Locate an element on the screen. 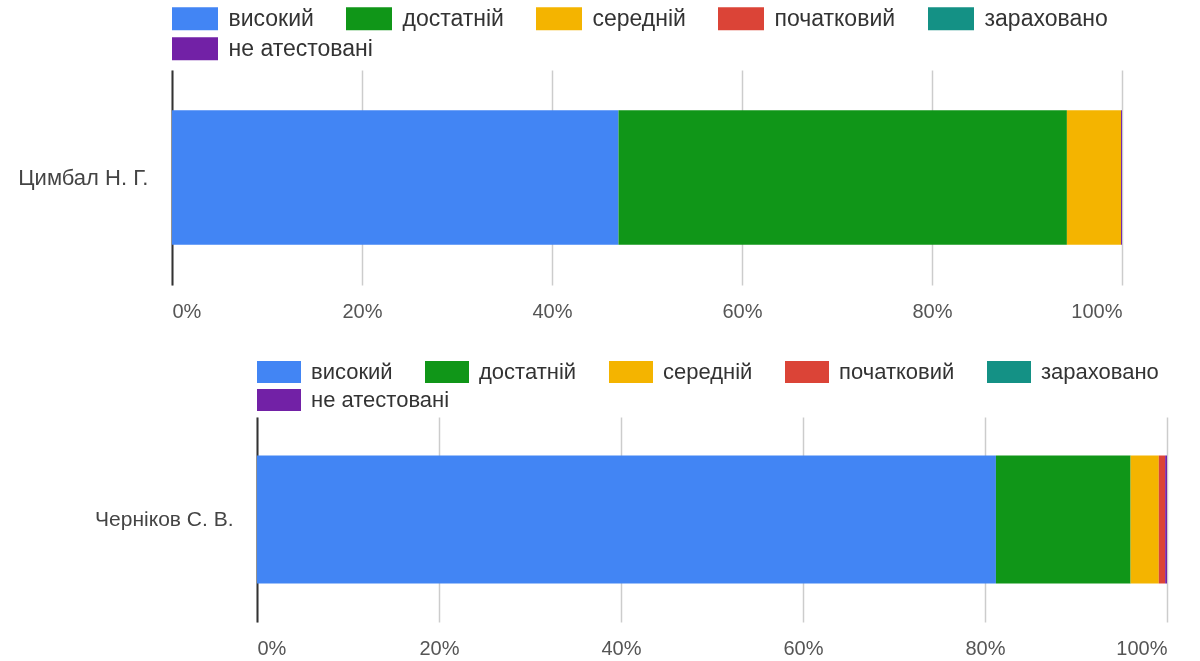 The image size is (1200, 661). y-tick-label: Черніков С. В. is located at coordinates (164, 518).